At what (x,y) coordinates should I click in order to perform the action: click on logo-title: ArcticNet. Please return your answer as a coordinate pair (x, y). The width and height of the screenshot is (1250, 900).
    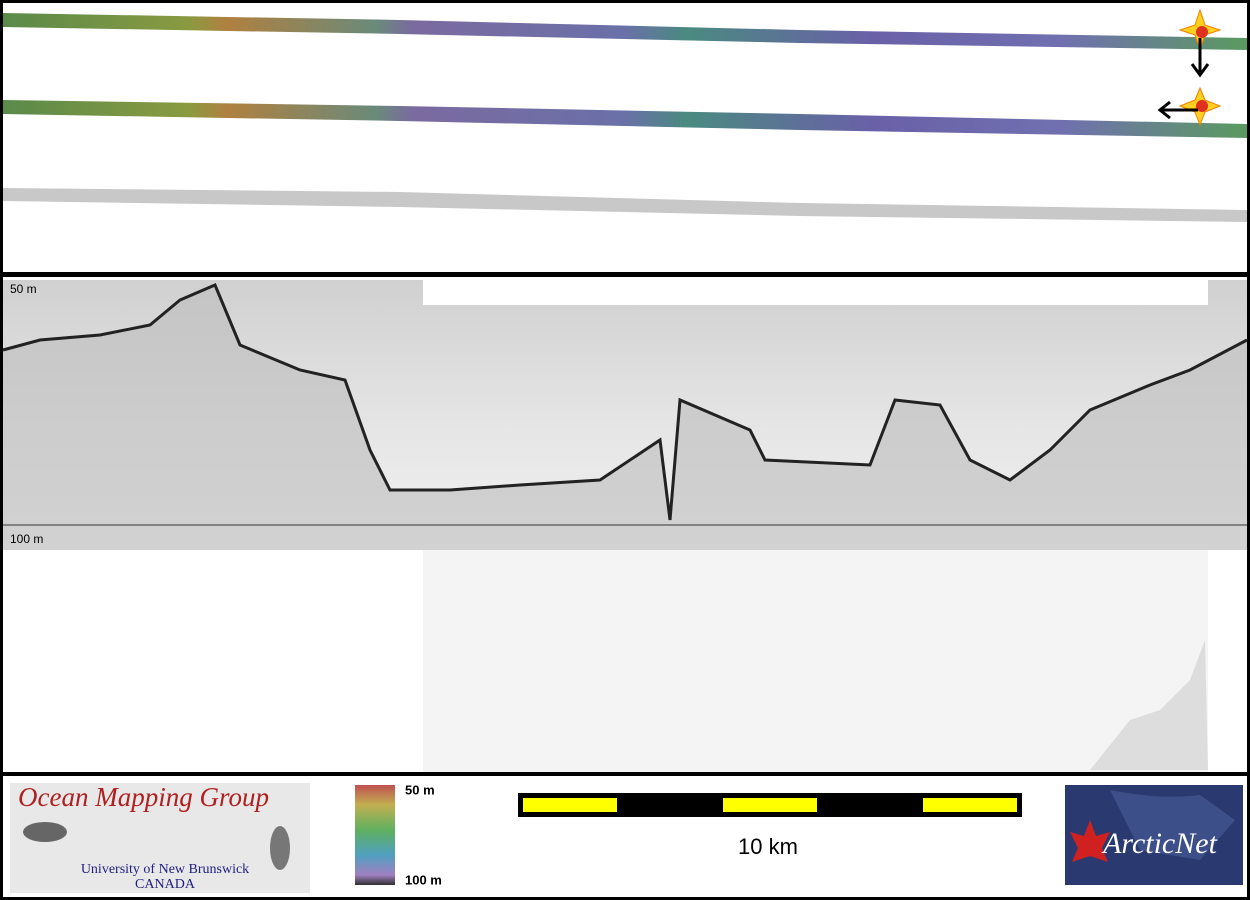
    Looking at the image, I should click on (1159, 843).